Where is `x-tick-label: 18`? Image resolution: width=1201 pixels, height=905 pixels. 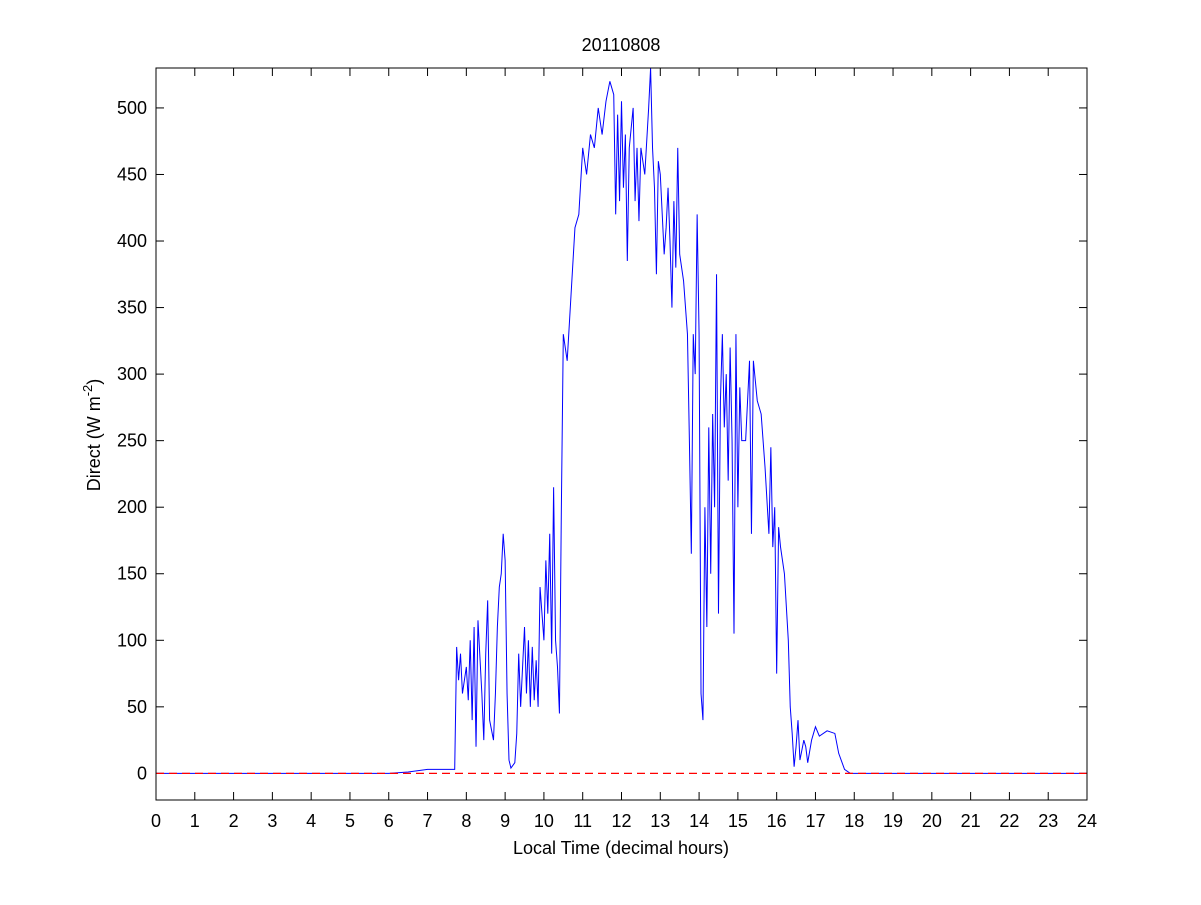 x-tick-label: 18 is located at coordinates (854, 821).